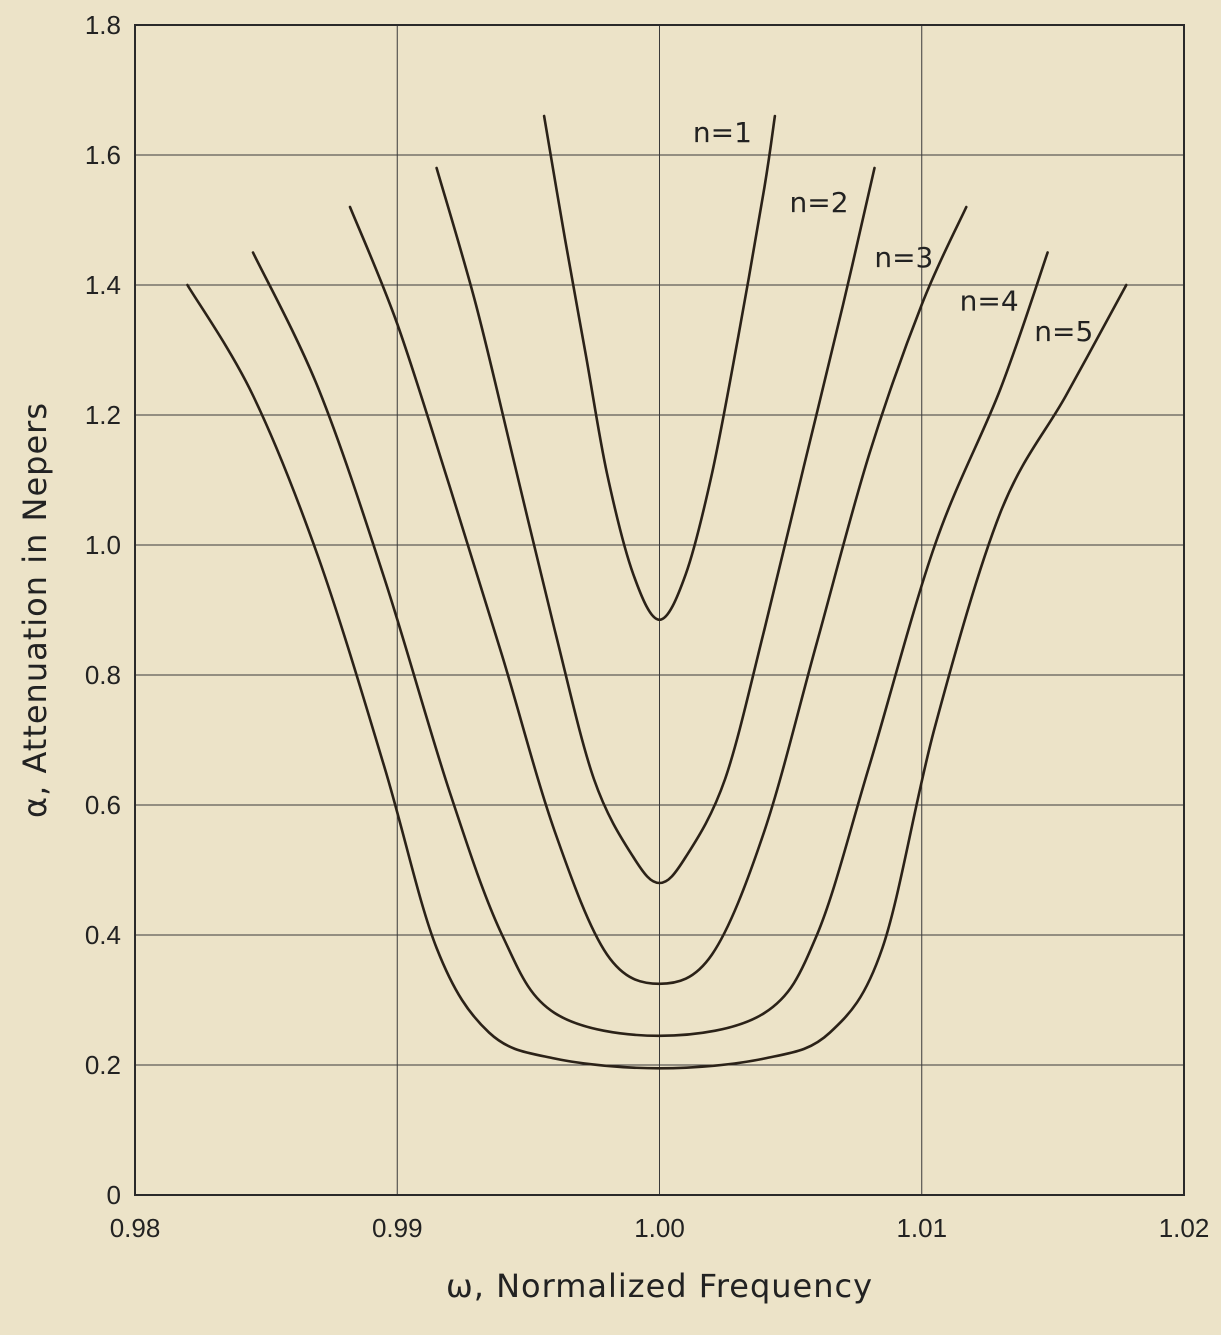 The height and width of the screenshot is (1335, 1221). What do you see at coordinates (989, 301) in the screenshot?
I see `series-label-4: n=4` at bounding box center [989, 301].